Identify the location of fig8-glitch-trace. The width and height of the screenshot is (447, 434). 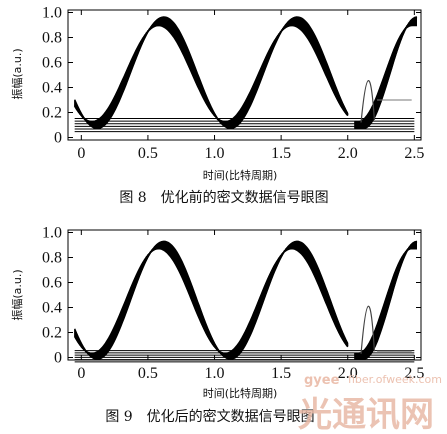
(367, 101).